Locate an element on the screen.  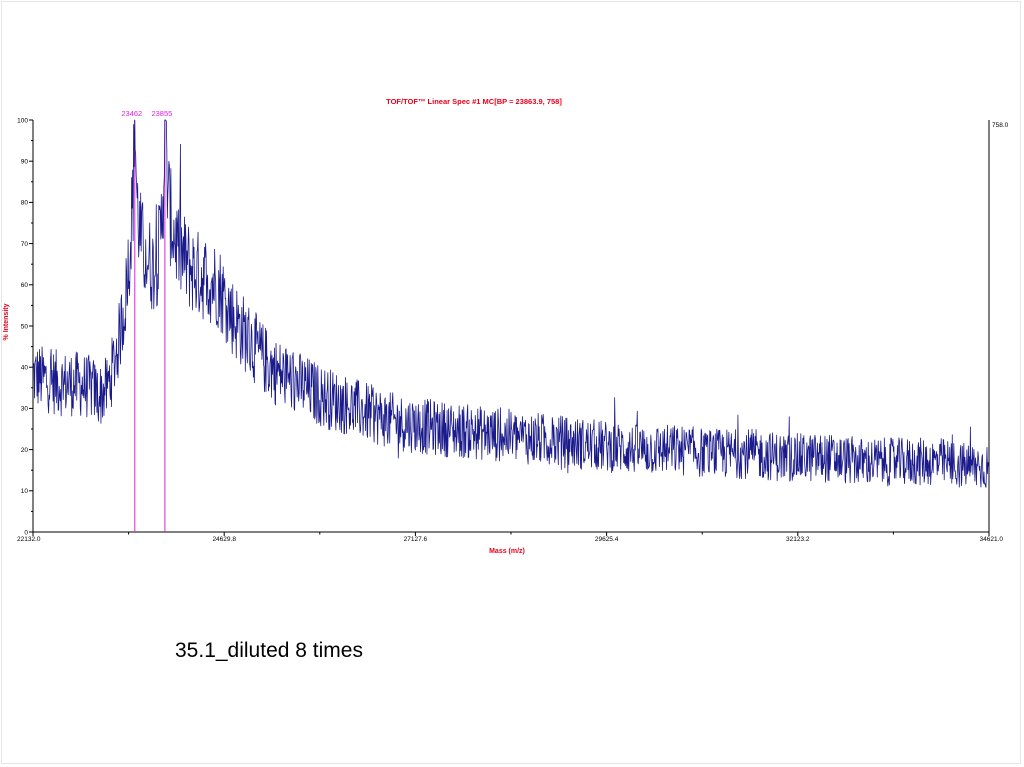
y-tick-label: 40 is located at coordinates (25, 368).